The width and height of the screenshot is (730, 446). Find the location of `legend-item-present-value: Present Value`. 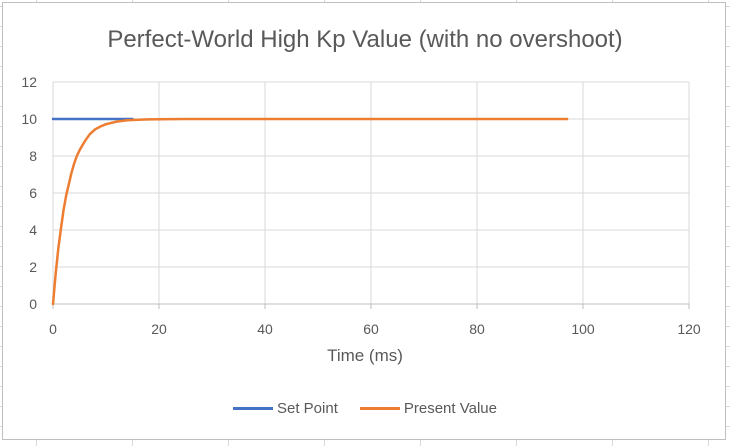

legend-item-present-value: Present Value is located at coordinates (428, 408).